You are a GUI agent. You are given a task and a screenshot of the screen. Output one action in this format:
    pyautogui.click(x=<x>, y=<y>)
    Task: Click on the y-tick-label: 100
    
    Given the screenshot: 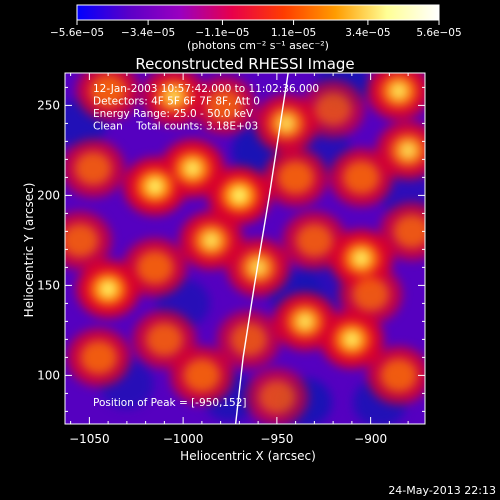 What is the action you would take?
    pyautogui.click(x=48, y=375)
    